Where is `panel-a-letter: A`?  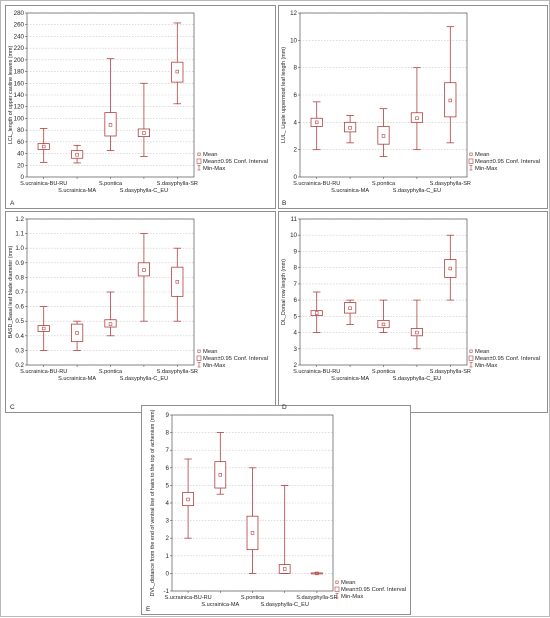 panel-a-letter: A is located at coordinates (12, 203).